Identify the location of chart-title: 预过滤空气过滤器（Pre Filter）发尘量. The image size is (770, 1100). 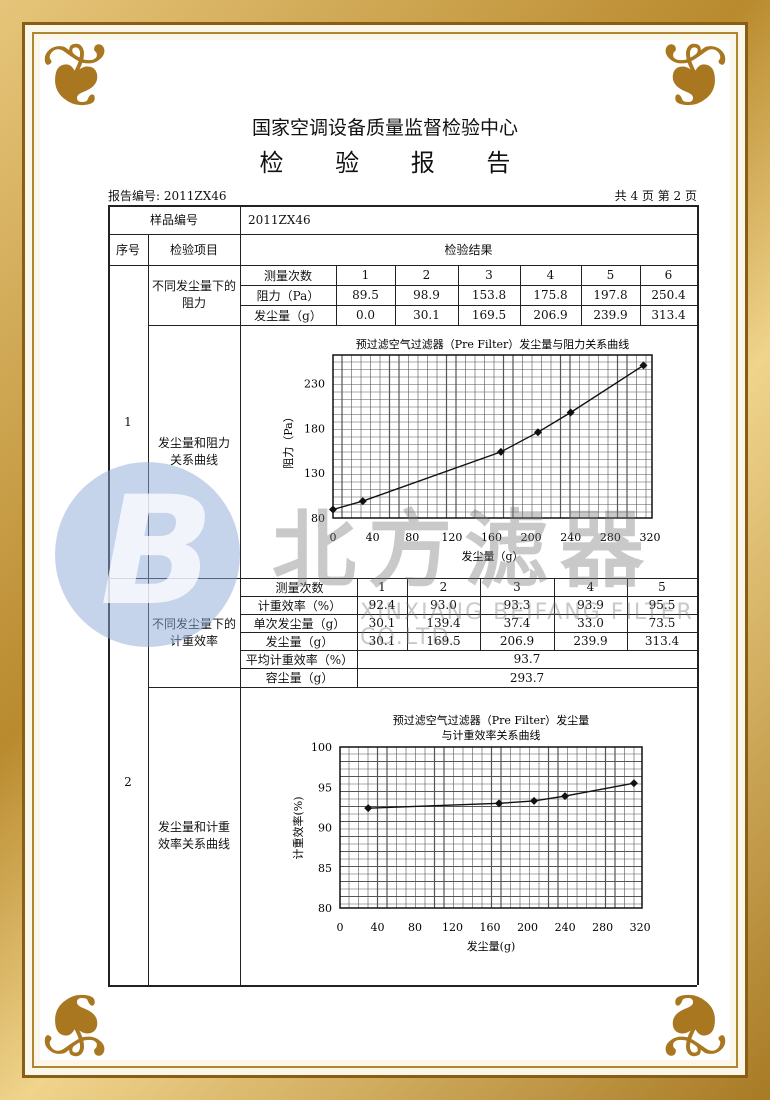
(491, 720).